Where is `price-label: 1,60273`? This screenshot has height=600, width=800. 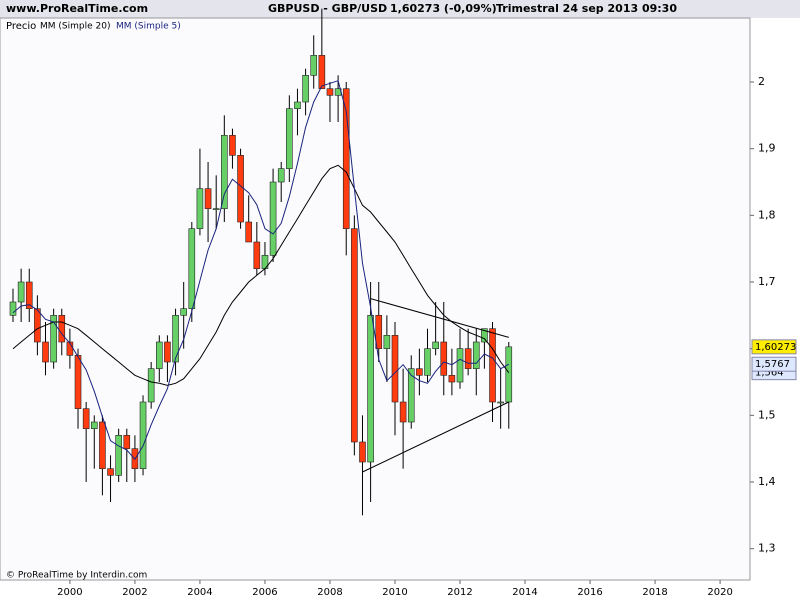
price-label: 1,60273 is located at coordinates (775, 347).